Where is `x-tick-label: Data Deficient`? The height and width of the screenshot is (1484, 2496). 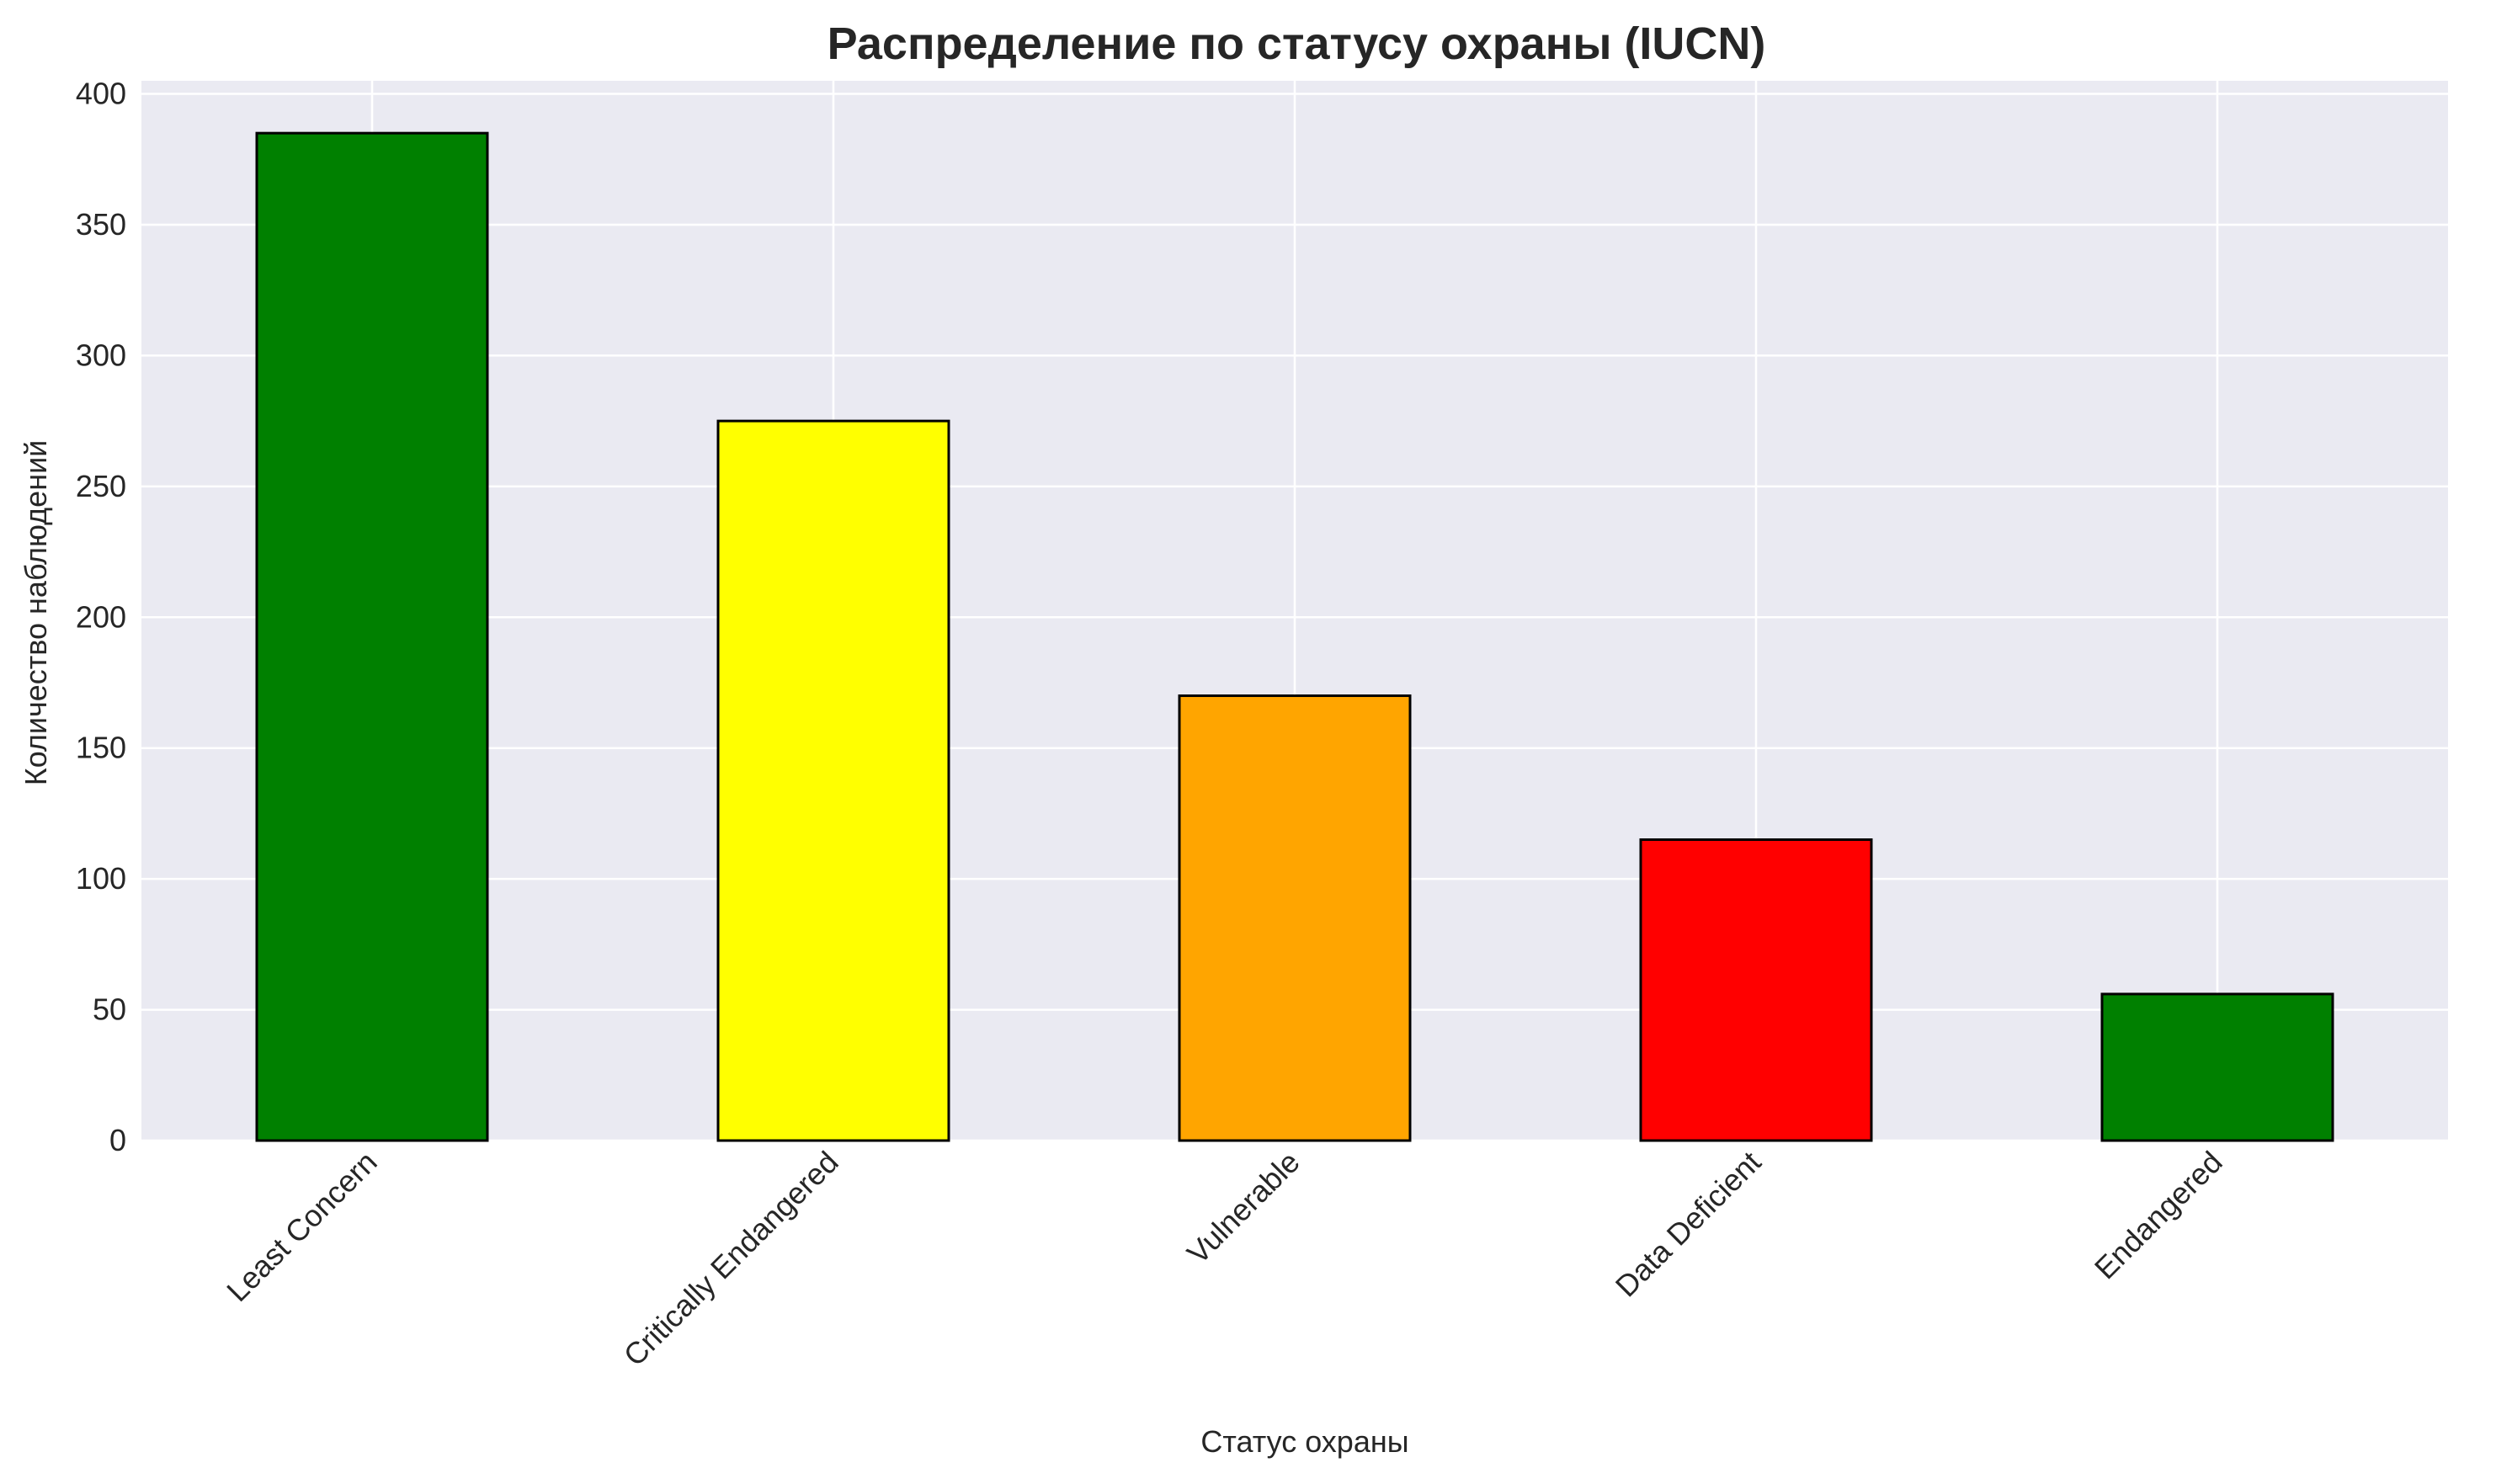
x-tick-label: Data Deficient is located at coordinates (1688, 1224).